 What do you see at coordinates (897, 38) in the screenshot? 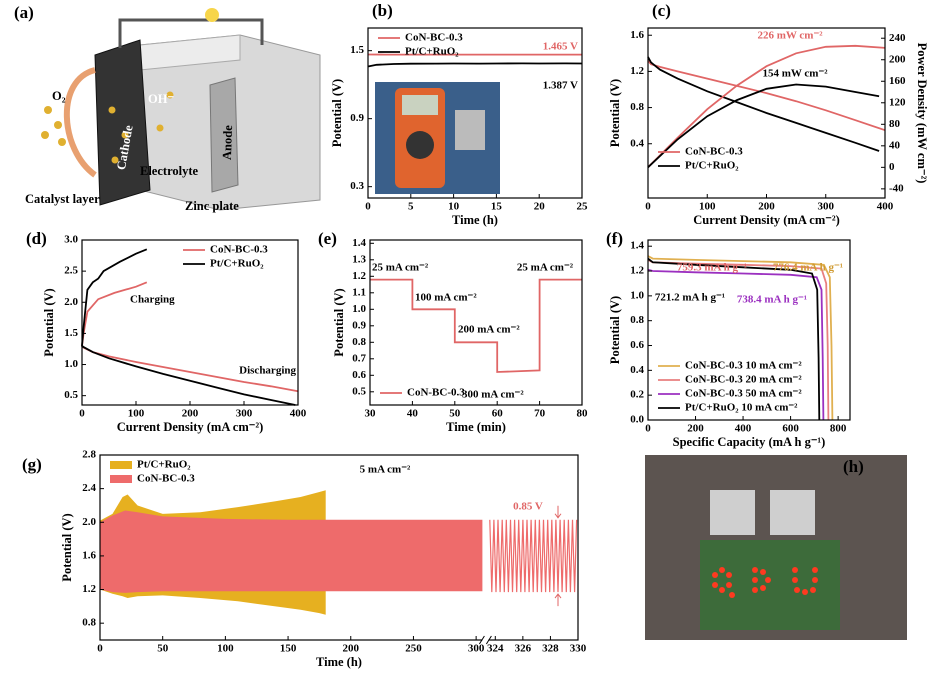
I see `y2-tick-label: 240` at bounding box center [897, 38].